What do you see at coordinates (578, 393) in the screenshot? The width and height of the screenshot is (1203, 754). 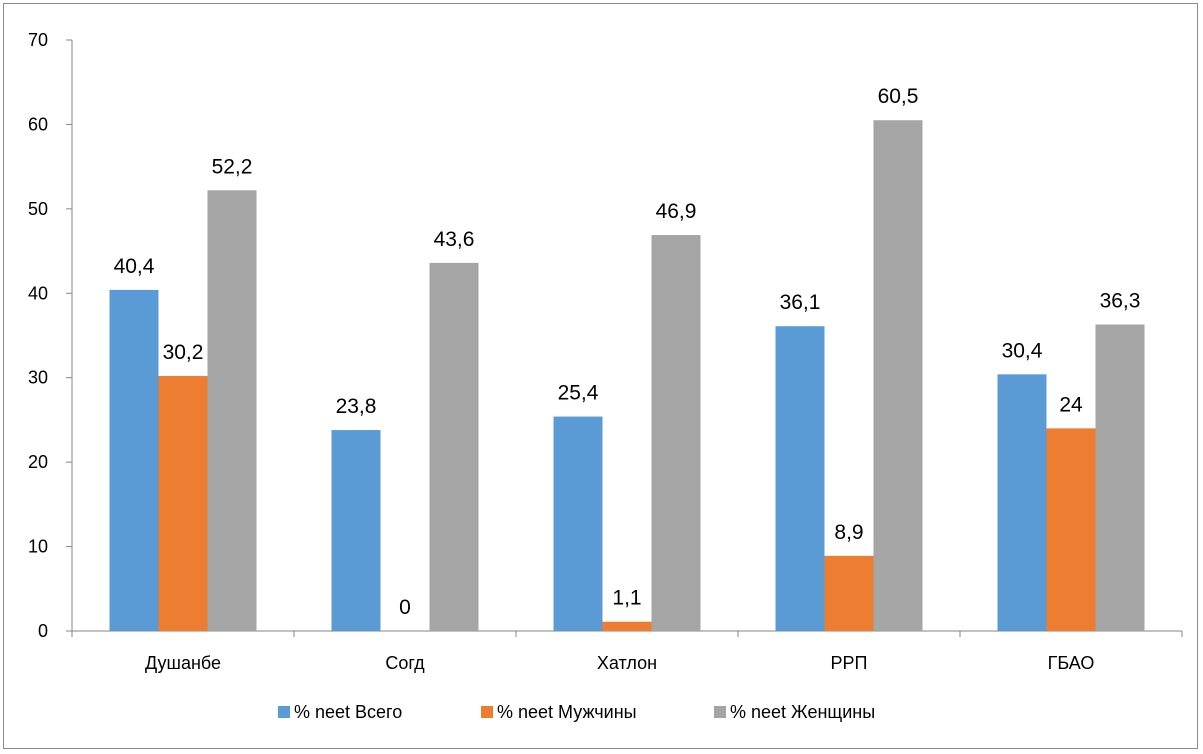 I see `data-label: 25,4` at bounding box center [578, 393].